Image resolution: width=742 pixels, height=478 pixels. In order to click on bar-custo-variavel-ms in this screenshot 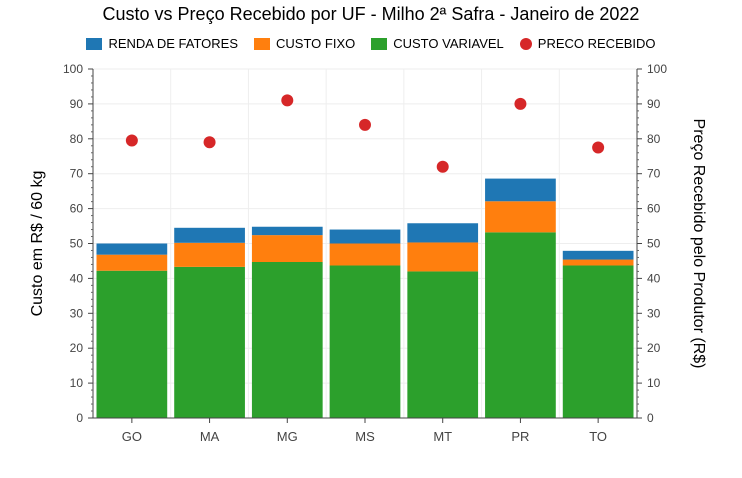, I will do `click(365, 341)`.